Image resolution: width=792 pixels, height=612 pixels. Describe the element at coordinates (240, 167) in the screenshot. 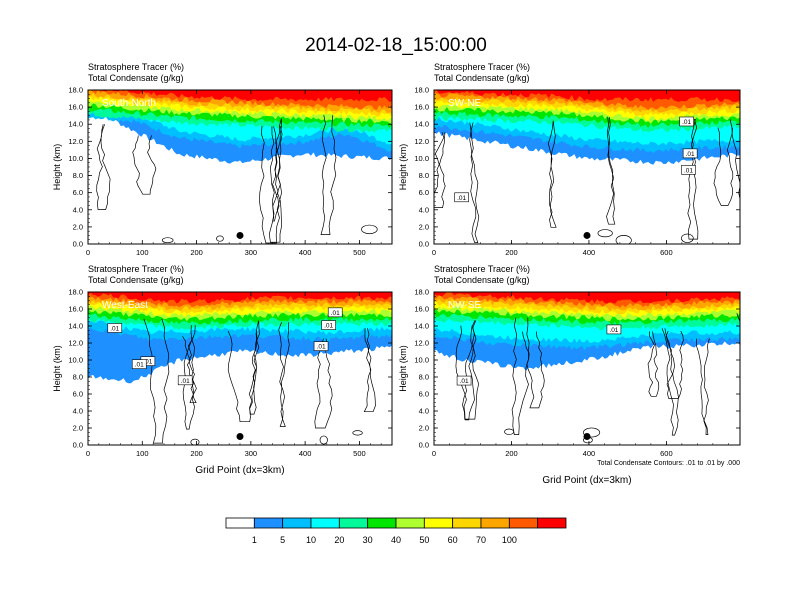

I see `plot-area: South-North` at that location.